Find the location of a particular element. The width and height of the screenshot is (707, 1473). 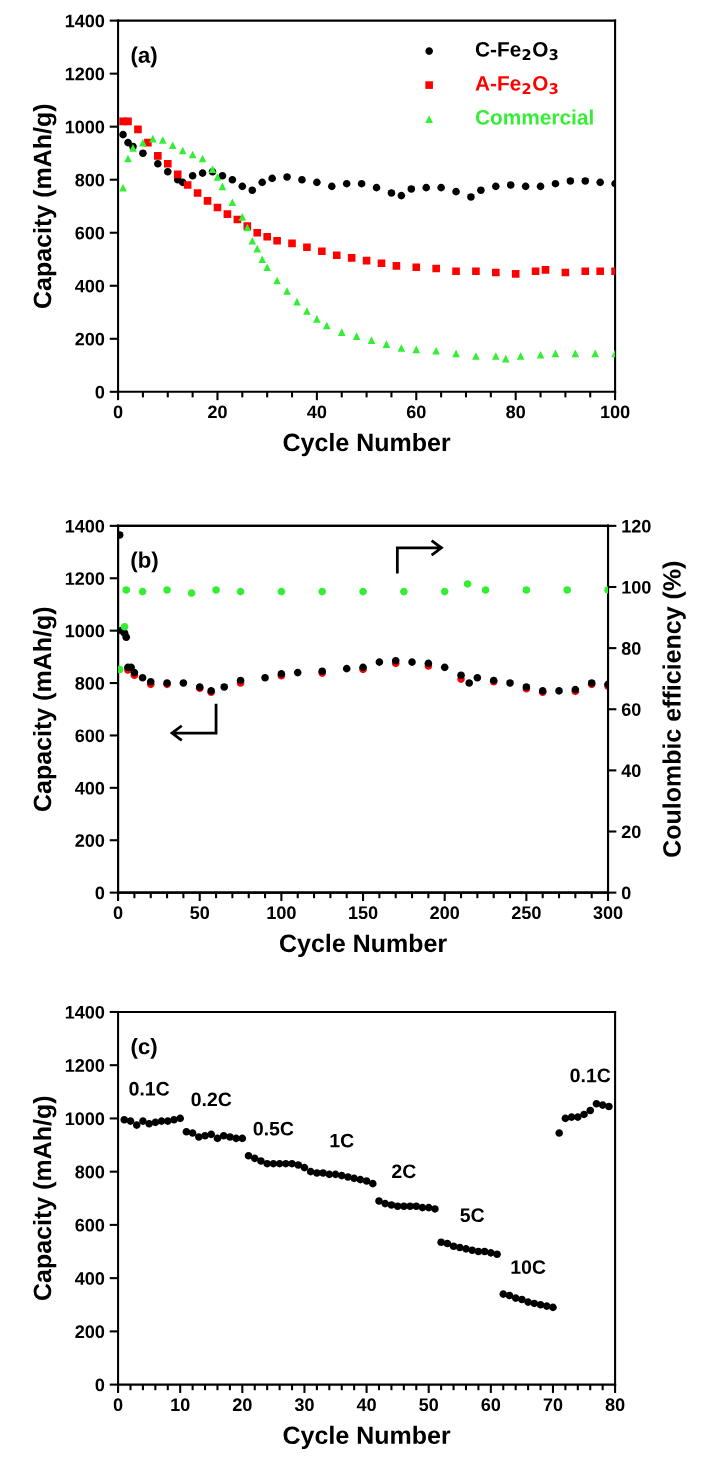

y2-tick-label: 60 is located at coordinates (631, 709).